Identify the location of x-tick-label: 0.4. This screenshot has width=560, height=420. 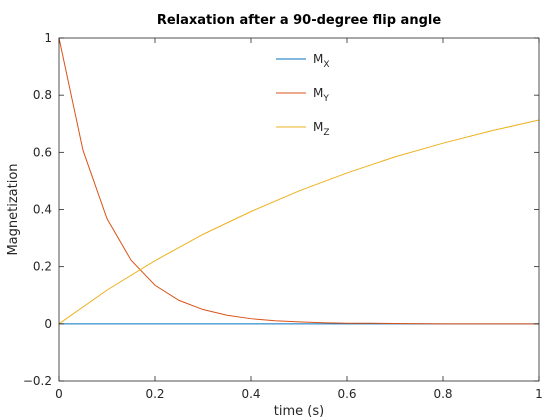
(250, 394).